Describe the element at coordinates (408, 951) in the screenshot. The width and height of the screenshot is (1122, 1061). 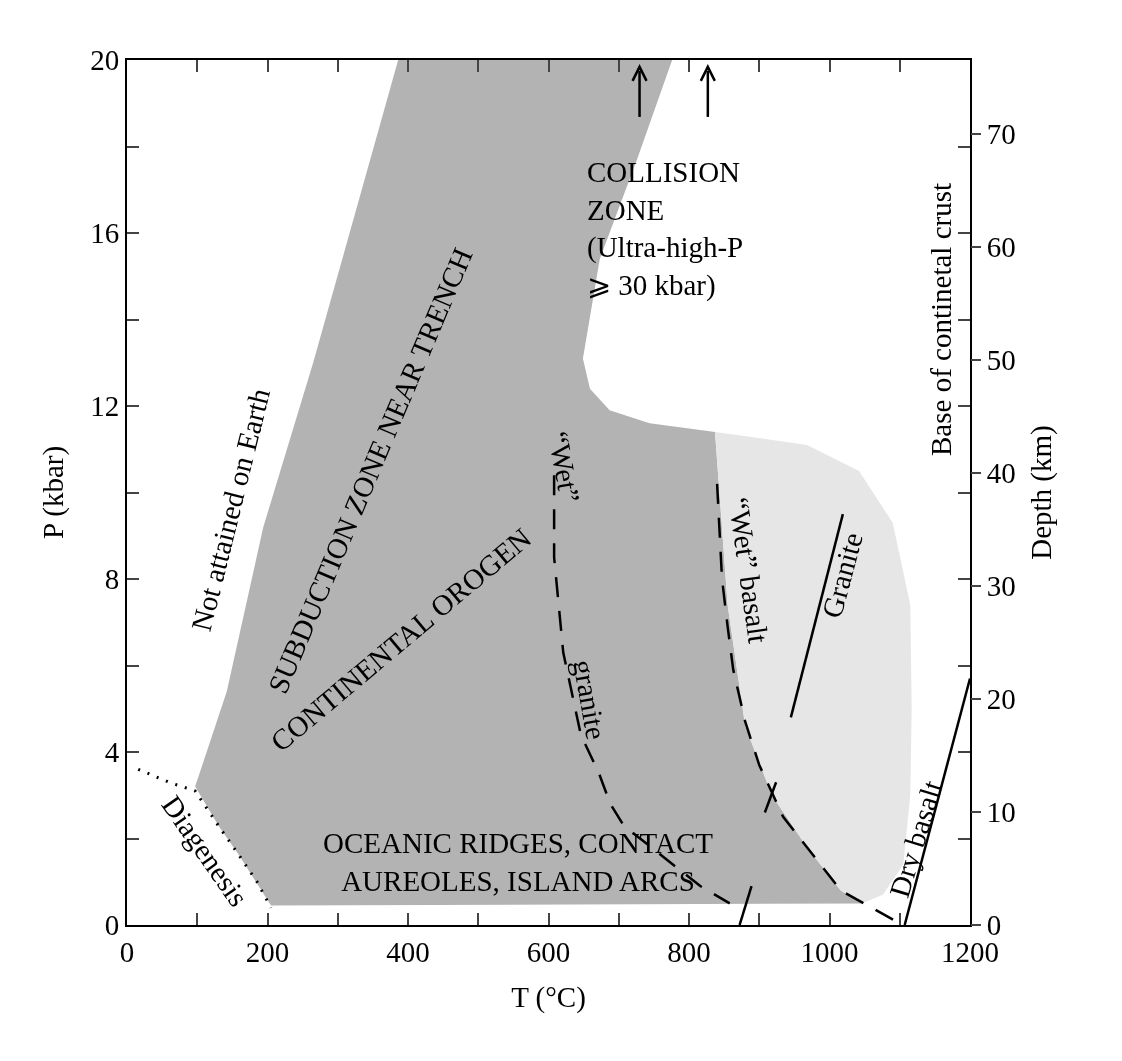
I see `x-tick-label: 400` at that location.